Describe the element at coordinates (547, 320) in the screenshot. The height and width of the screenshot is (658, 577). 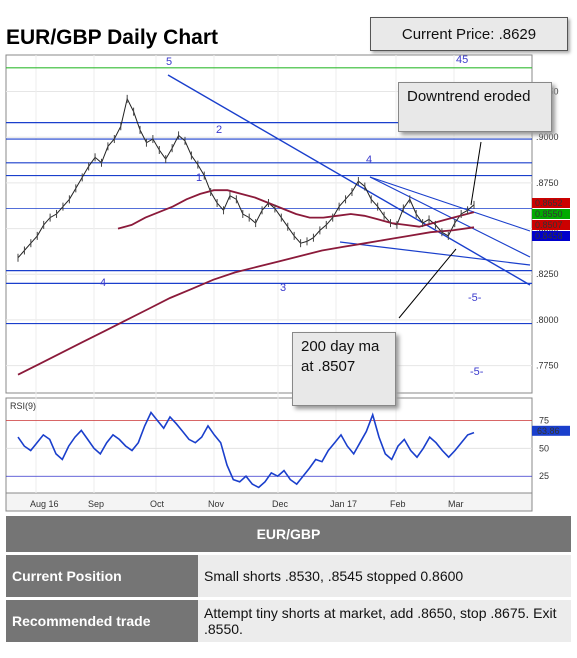
I see `price-tick-label: .8000` at that location.